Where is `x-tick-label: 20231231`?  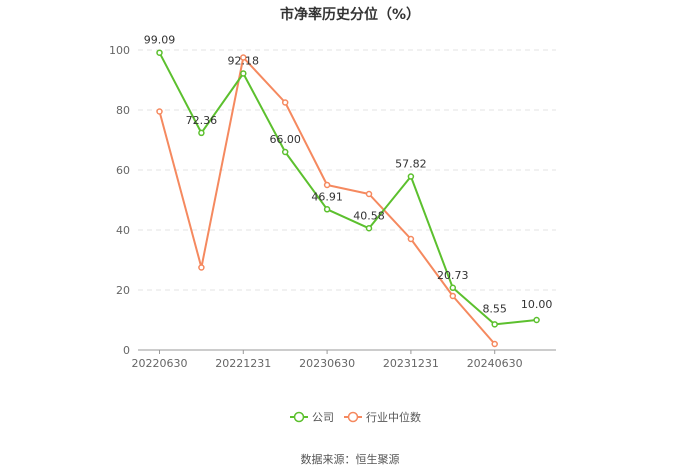
x-tick-label: 20231231 is located at coordinates (411, 363).